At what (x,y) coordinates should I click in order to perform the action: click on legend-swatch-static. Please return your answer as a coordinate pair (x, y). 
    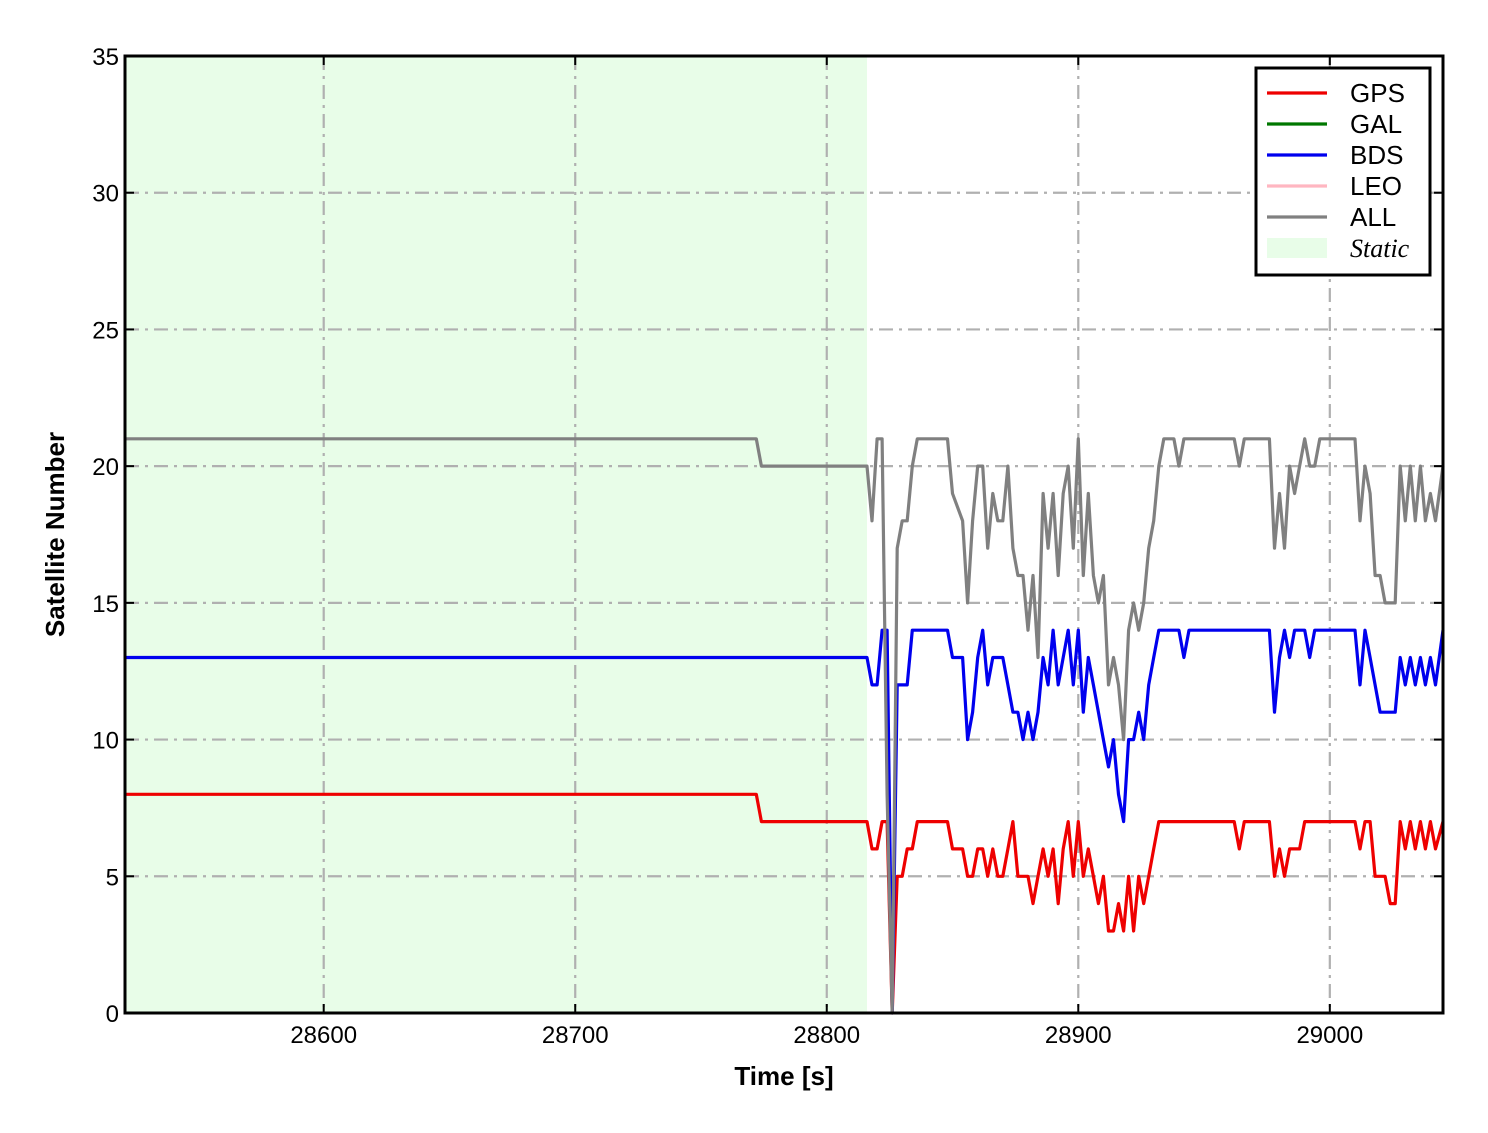
    Looking at the image, I should click on (1297, 248).